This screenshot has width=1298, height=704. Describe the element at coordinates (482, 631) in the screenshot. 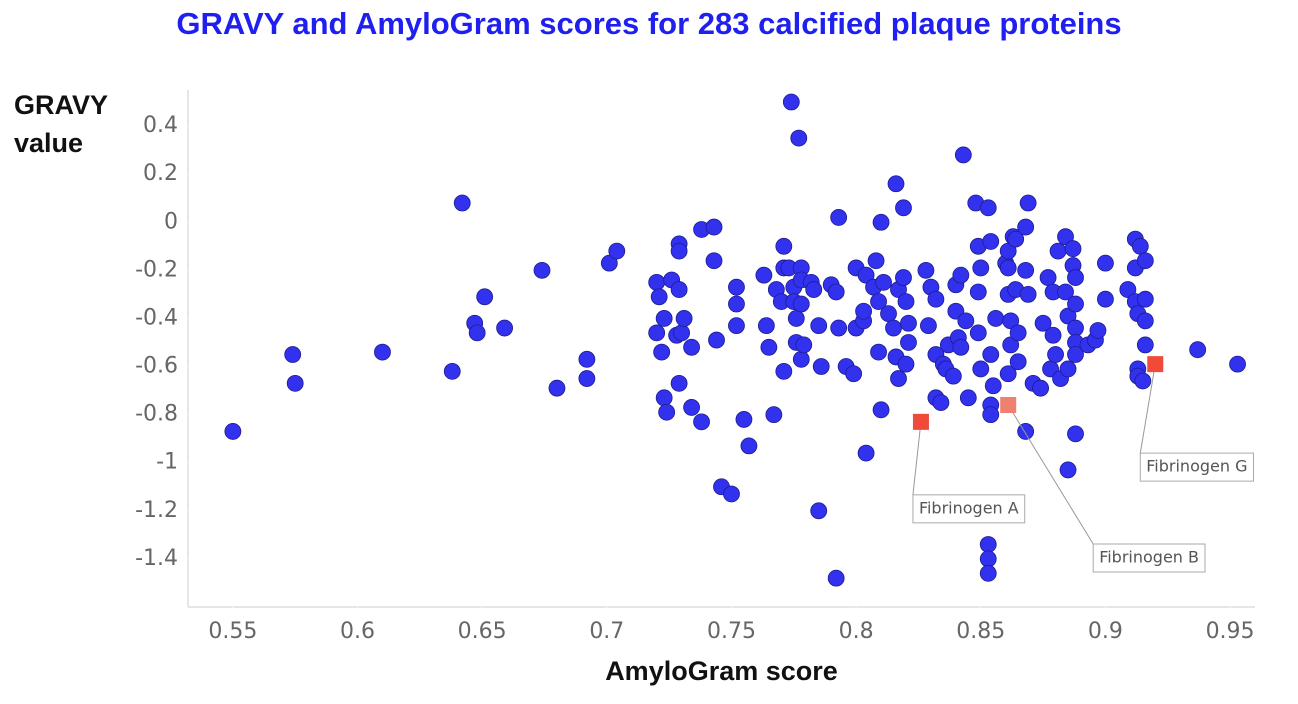

I see `x-tick-label: 0.65` at that location.